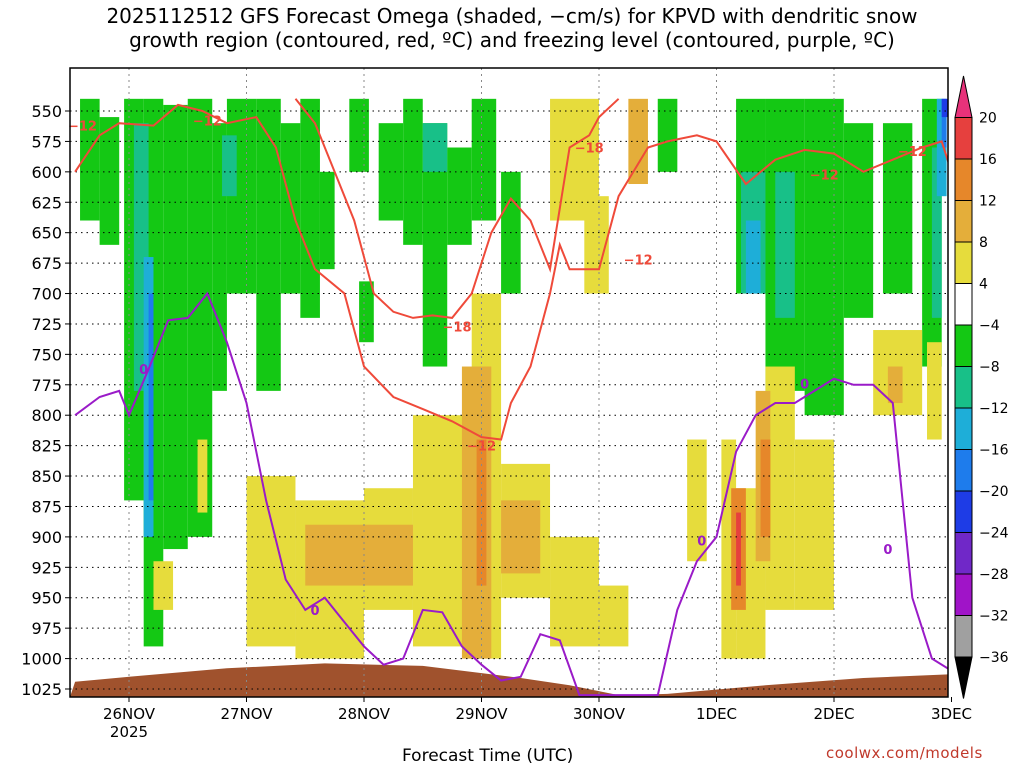 Image resolution: width=1024 pixels, height=768 pixels. I want to click on y-tick-label: 875, so click(46, 506).